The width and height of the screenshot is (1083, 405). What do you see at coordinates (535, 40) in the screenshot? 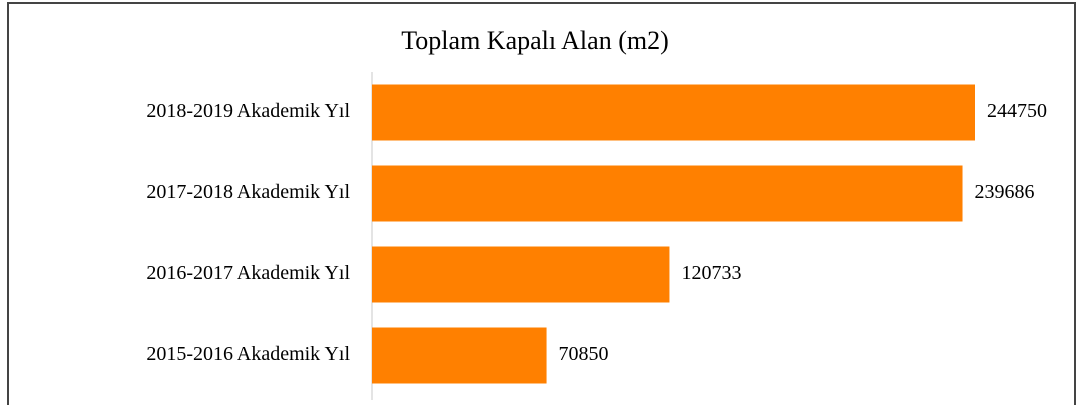
I see `chart-title: Toplam Kapalı Alan (m2)` at bounding box center [535, 40].